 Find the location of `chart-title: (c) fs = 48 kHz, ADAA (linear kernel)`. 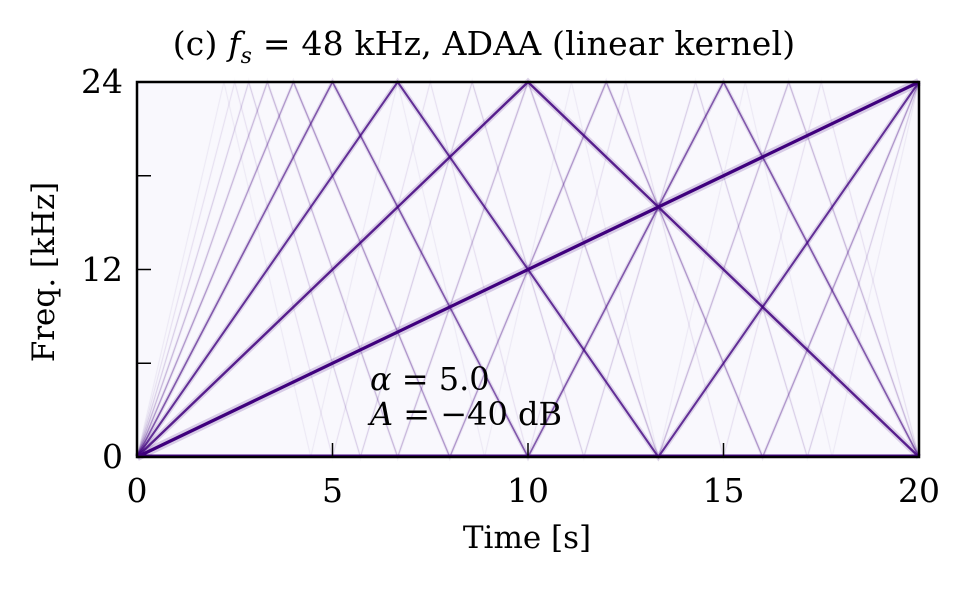

chart-title: (c) fs = 48 kHz, ADAA (linear kernel) is located at coordinates (484, 47).